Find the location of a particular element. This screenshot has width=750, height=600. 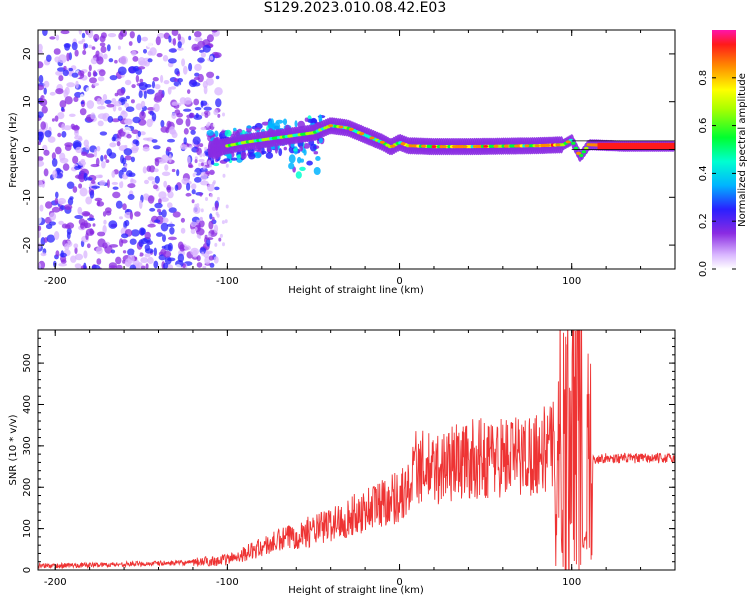

spectrogram-y-tick-label: 0 is located at coordinates (27, 149).